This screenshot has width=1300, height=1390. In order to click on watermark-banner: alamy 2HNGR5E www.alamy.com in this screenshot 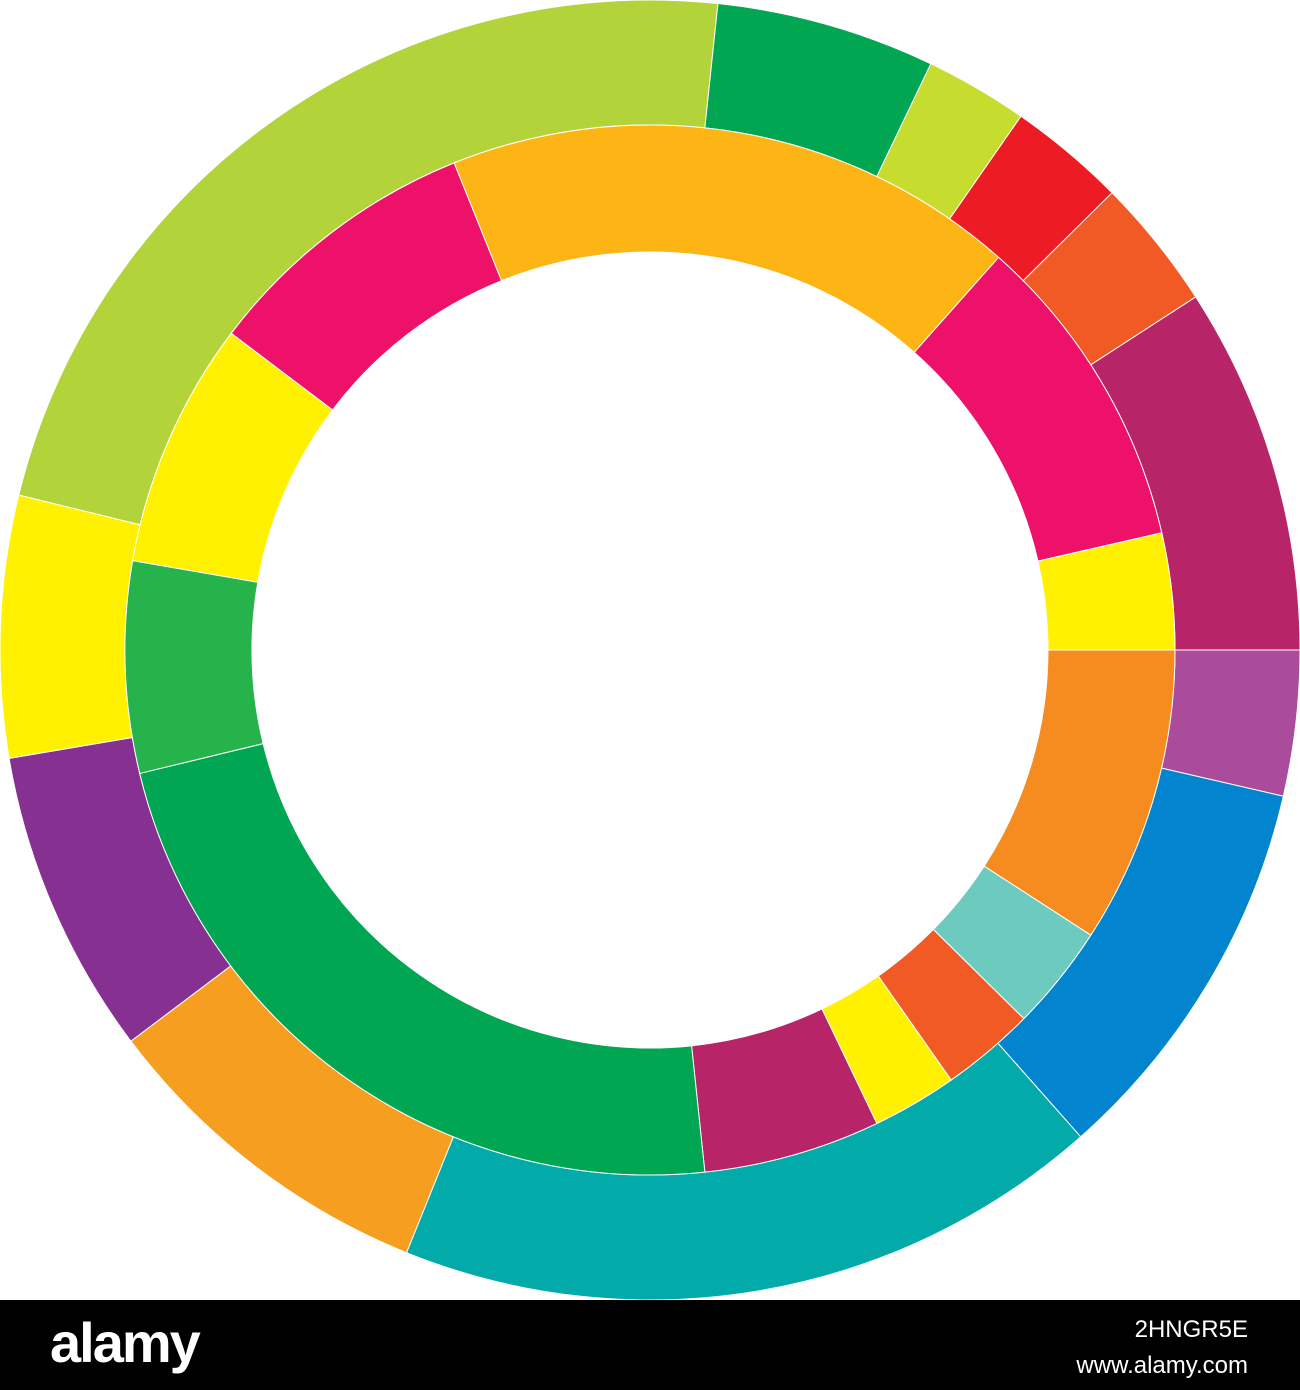, I will do `click(650, 1345)`.